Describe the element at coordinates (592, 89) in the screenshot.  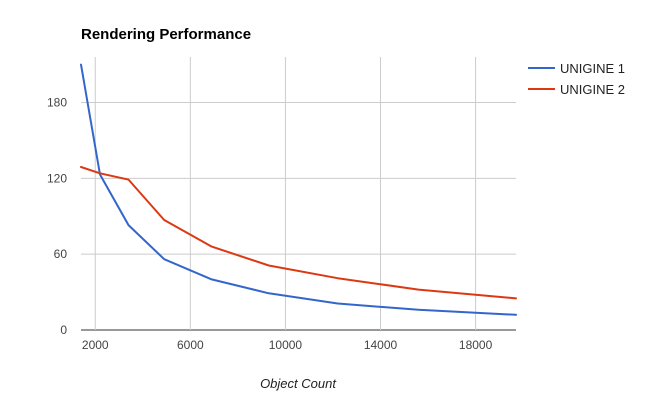
I see `legend-label-2: UNIGINE 2` at that location.